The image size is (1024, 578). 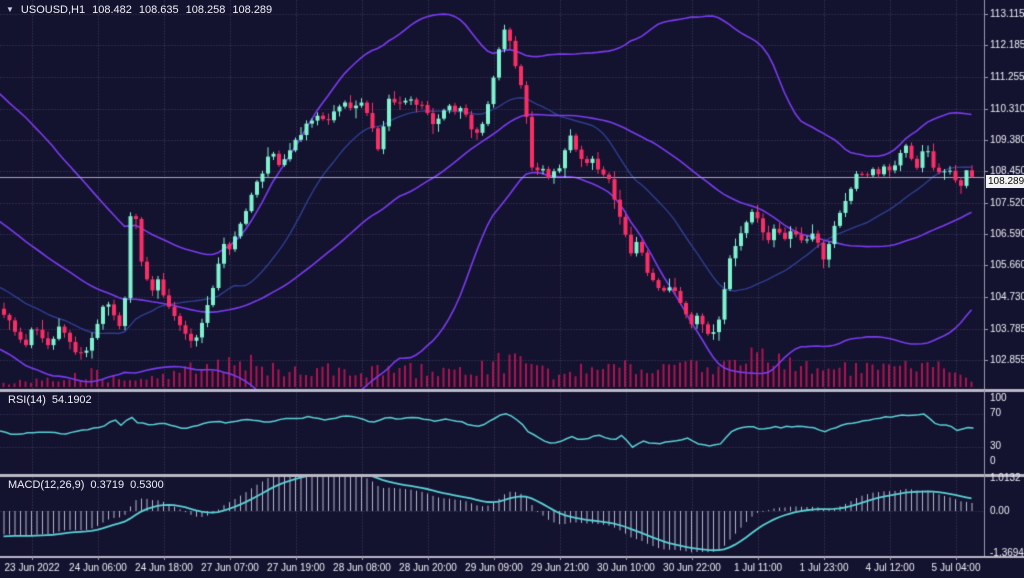 I want to click on chart-collapse-icon: ▼, so click(x=10, y=9).